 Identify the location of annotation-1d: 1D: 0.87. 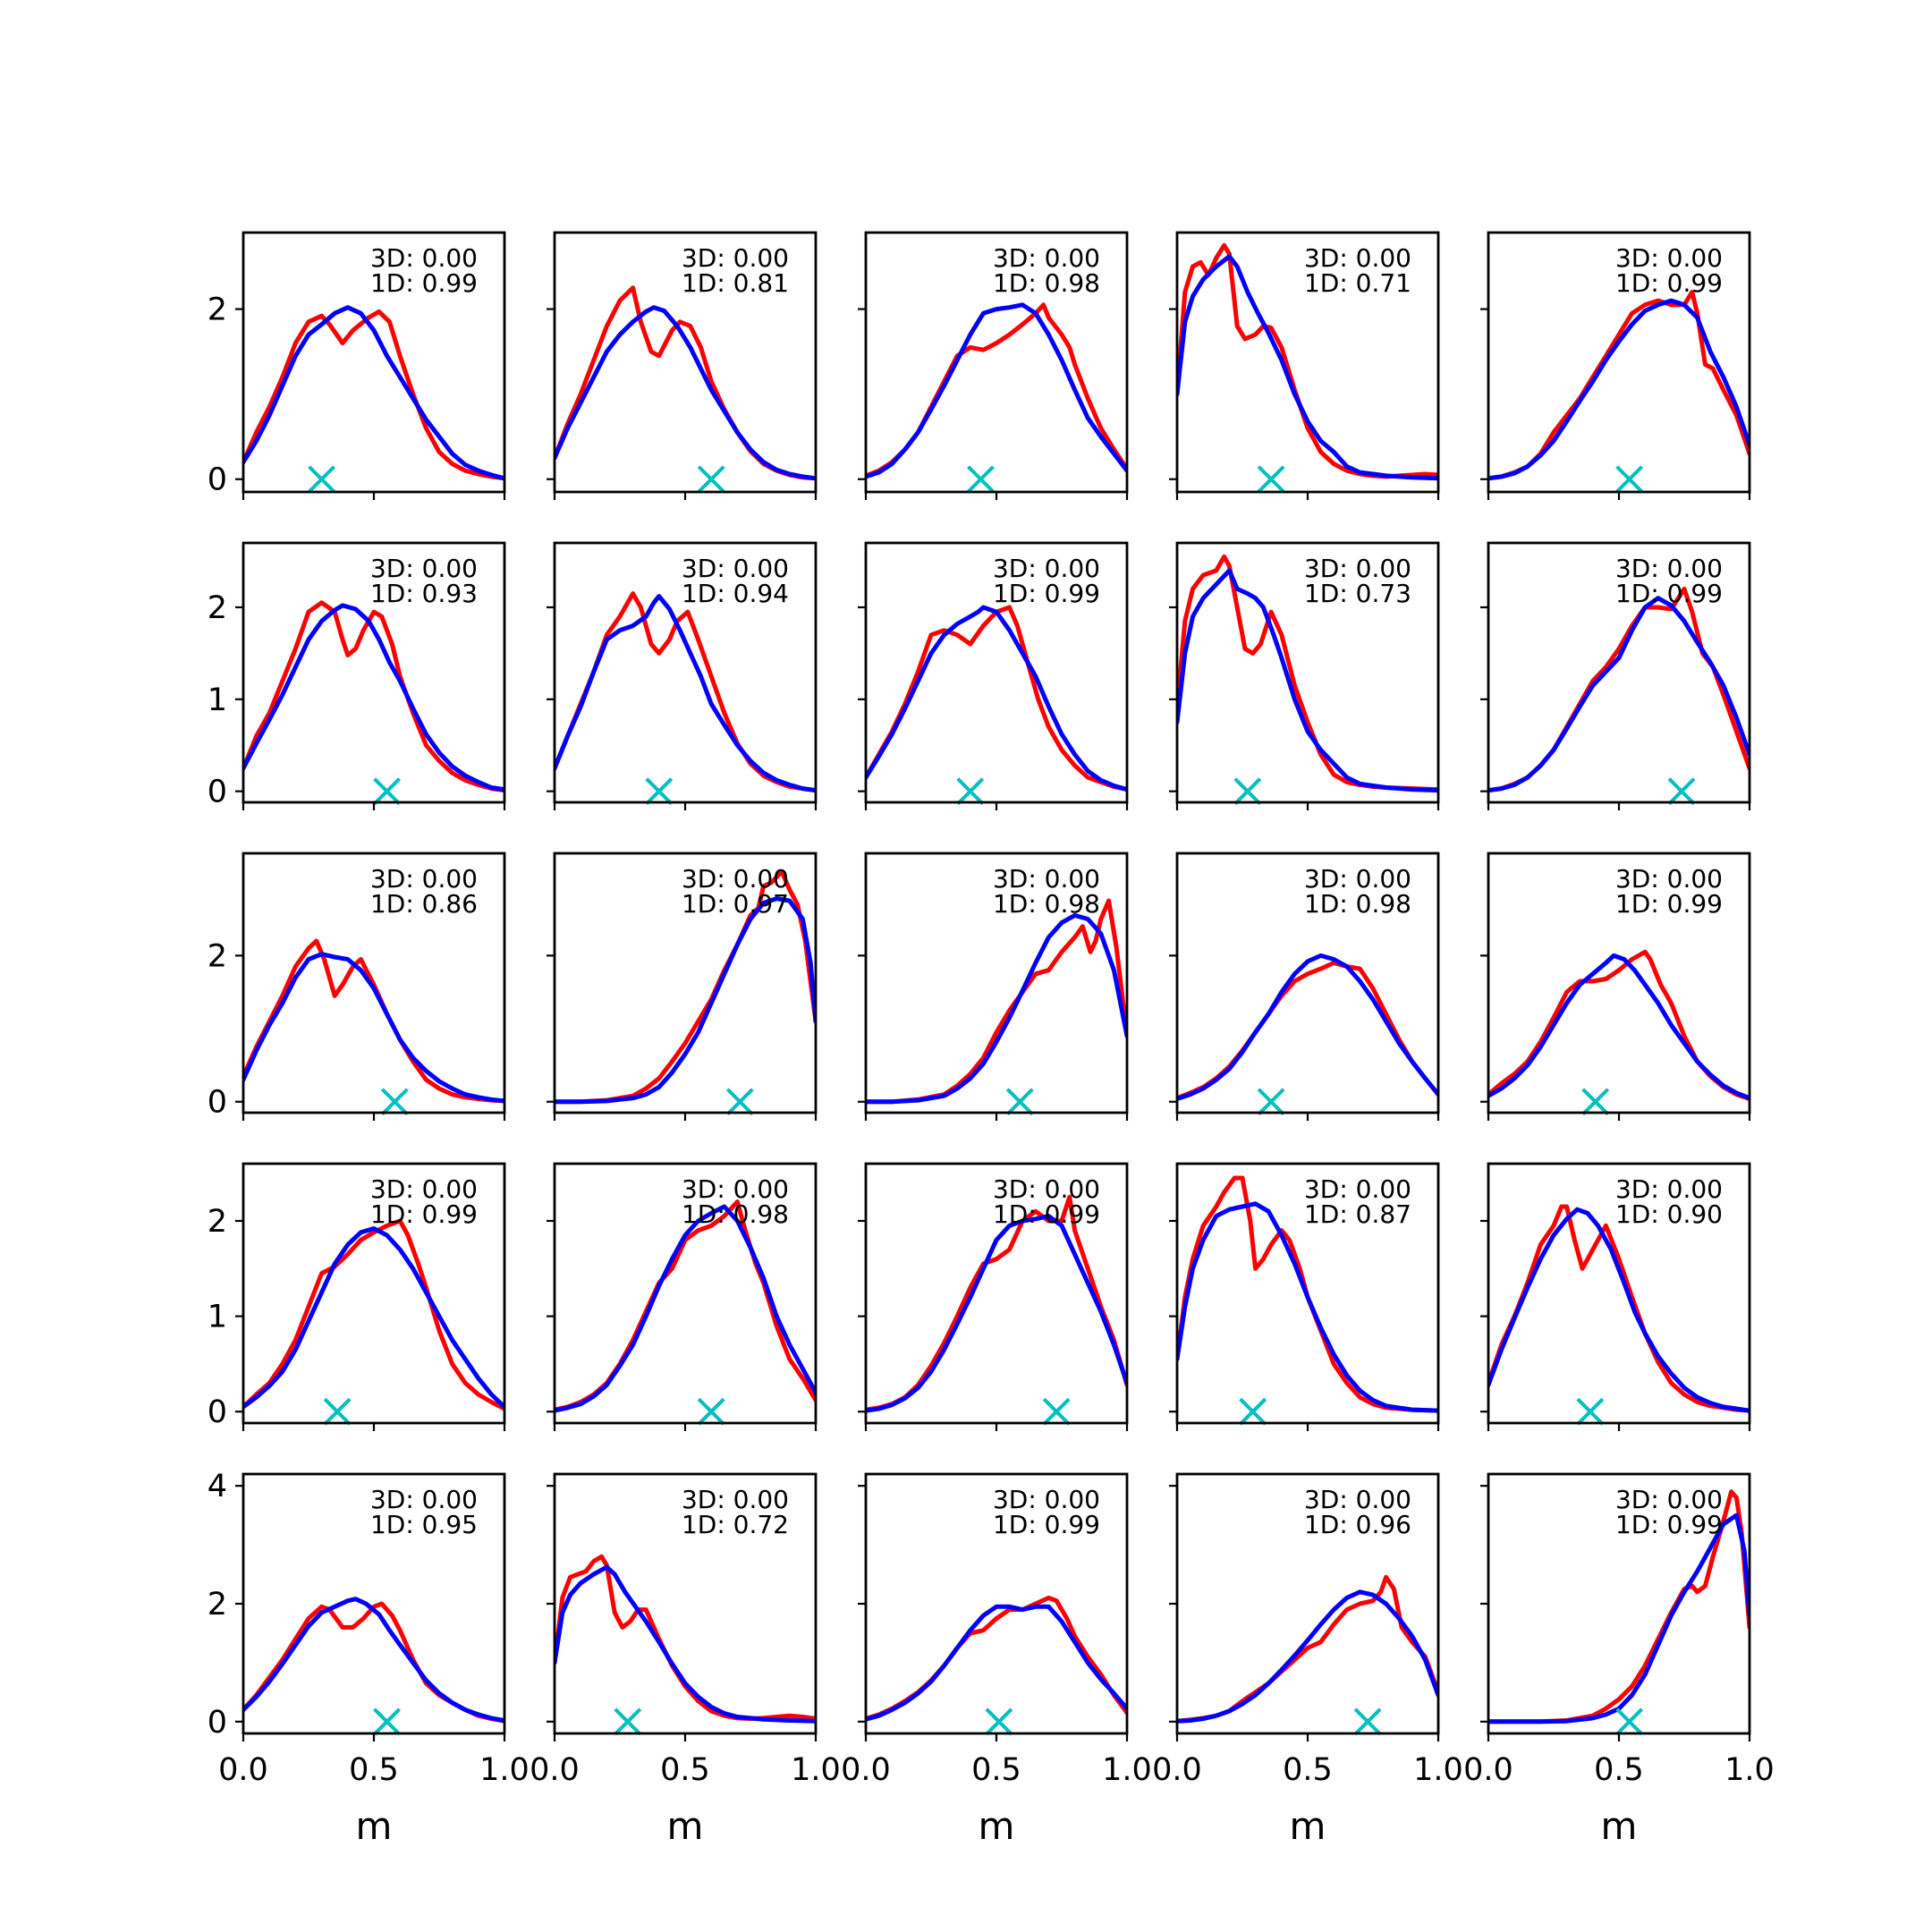
(1357, 1214).